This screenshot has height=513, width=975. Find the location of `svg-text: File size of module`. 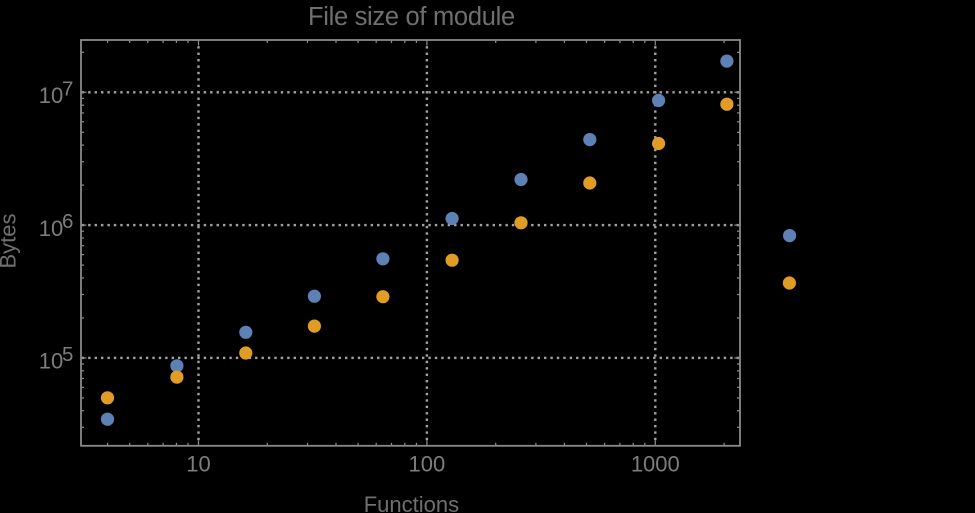

svg-text: File size of module is located at coordinates (411, 17).